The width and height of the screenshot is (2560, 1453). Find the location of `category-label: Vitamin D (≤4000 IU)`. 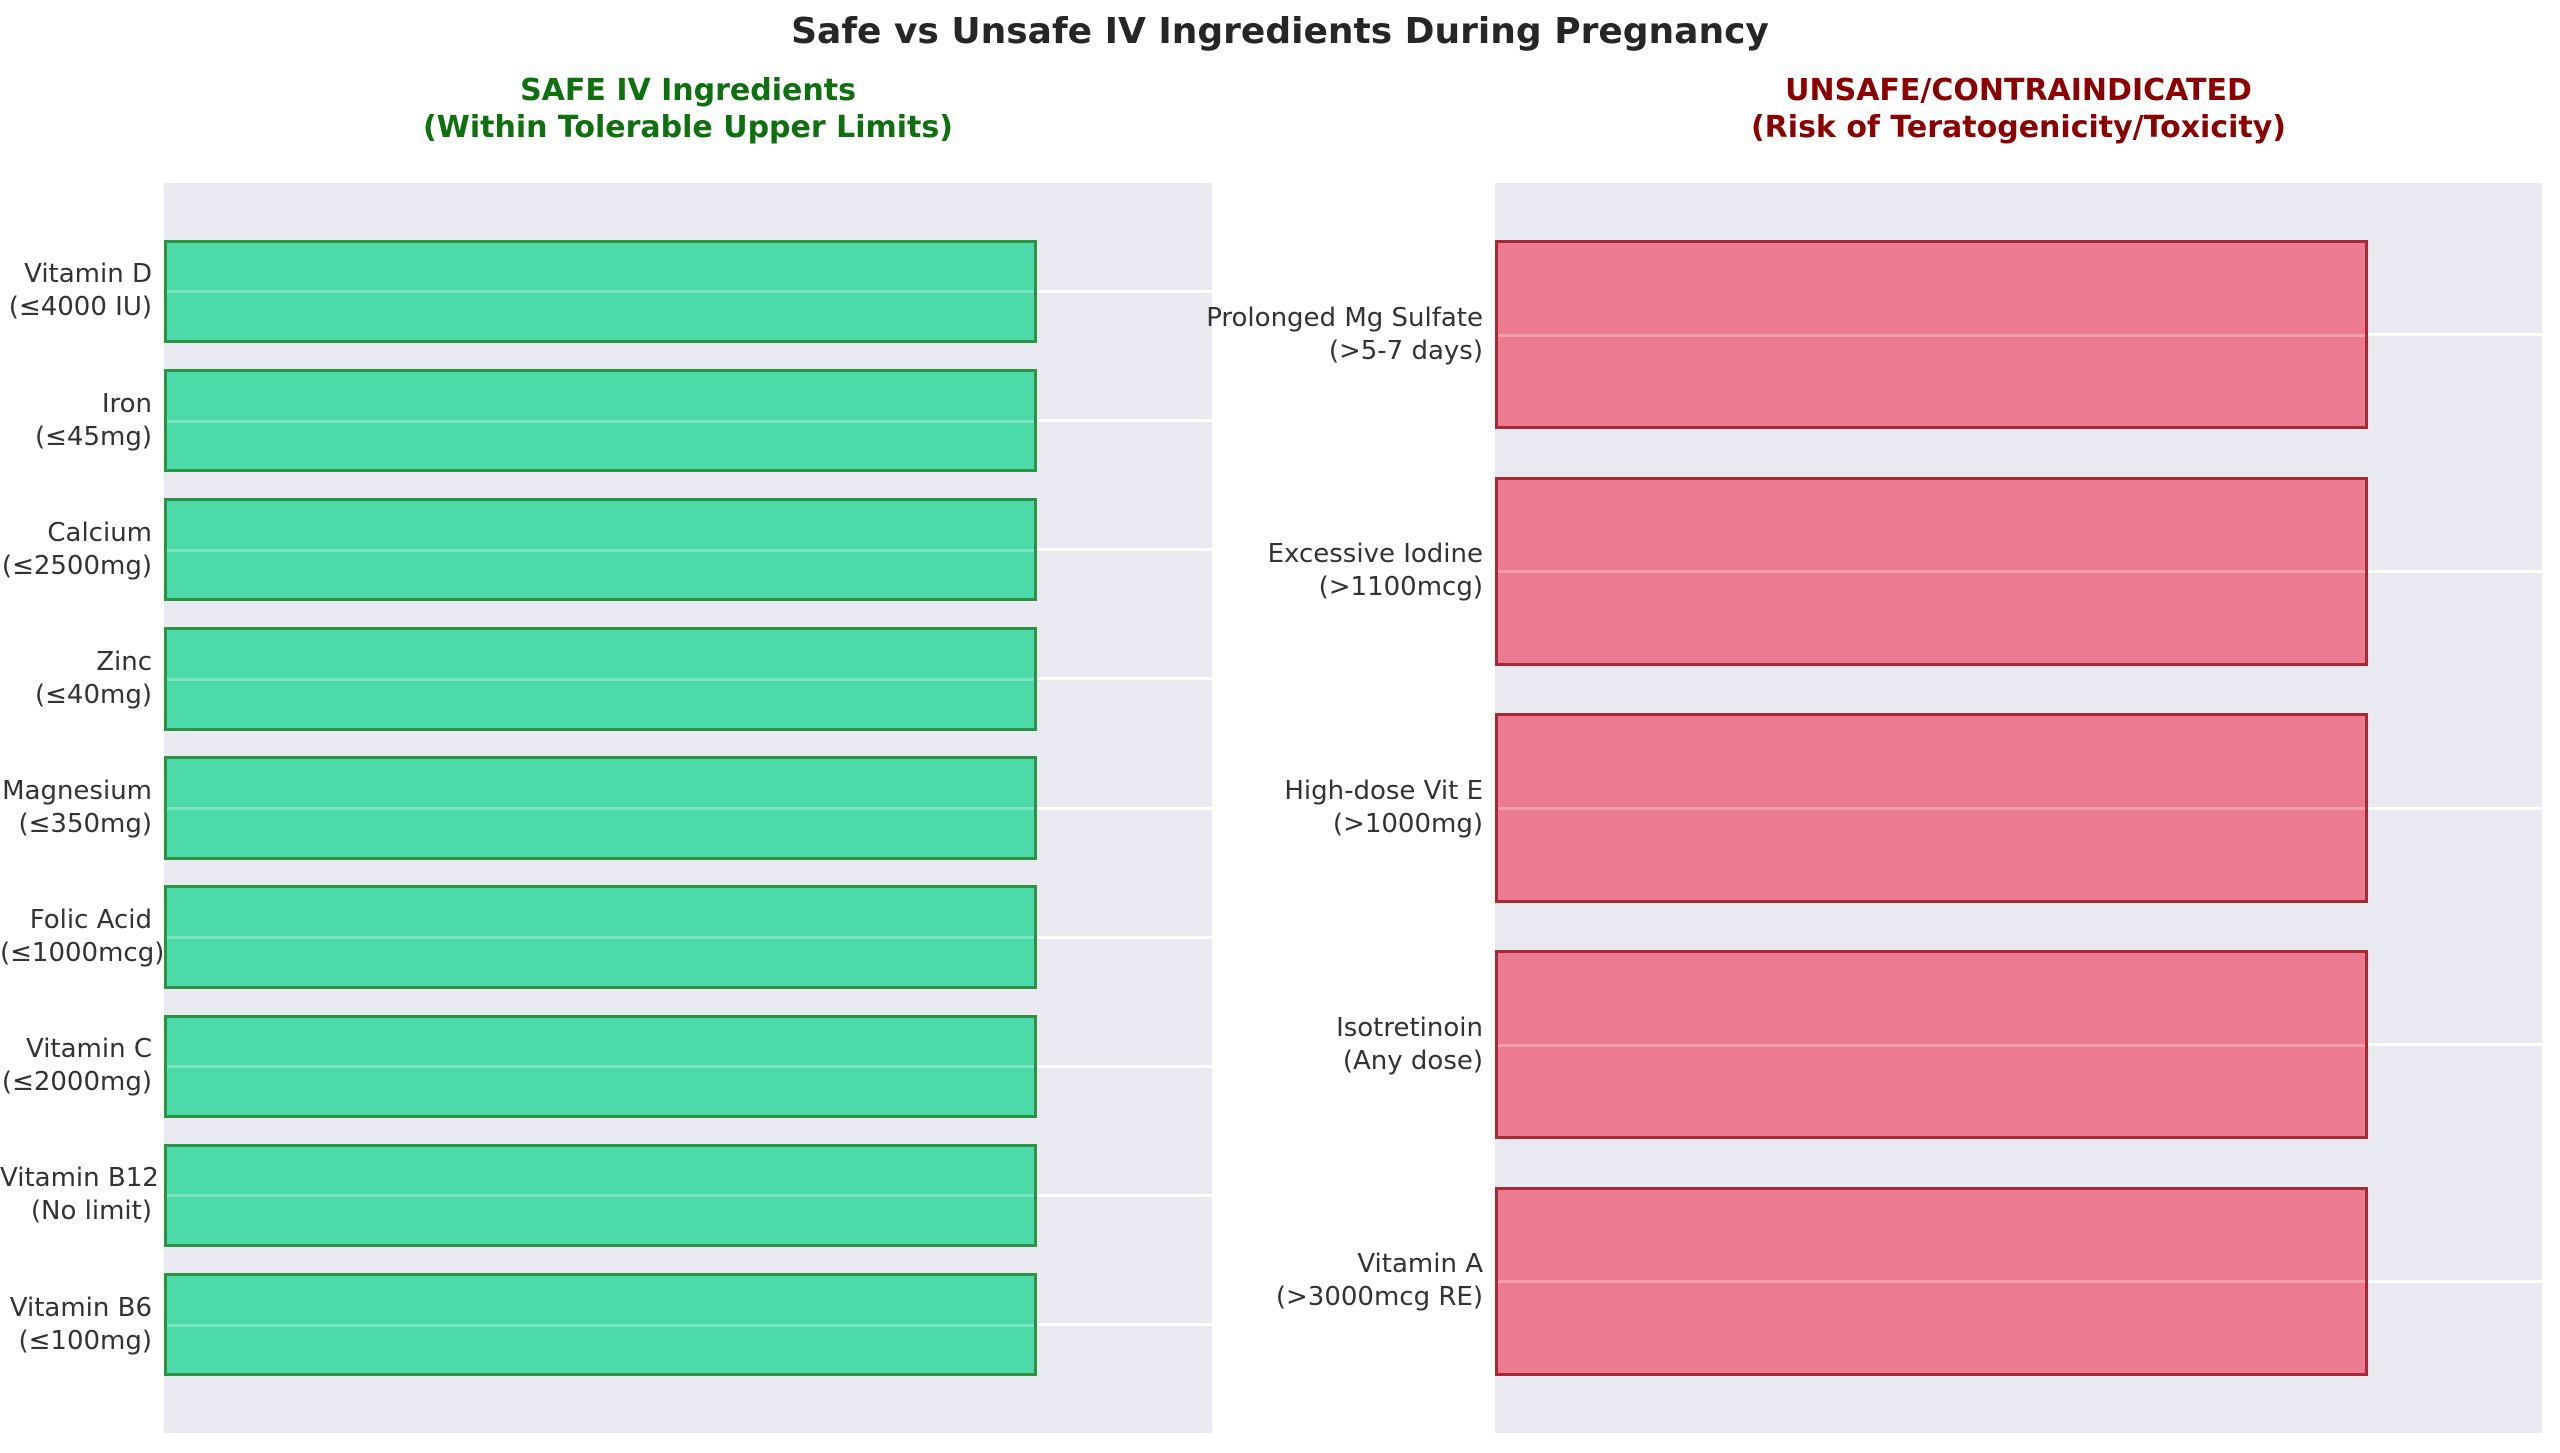

category-label: Vitamin D (≤4000 IU) is located at coordinates (76, 291).